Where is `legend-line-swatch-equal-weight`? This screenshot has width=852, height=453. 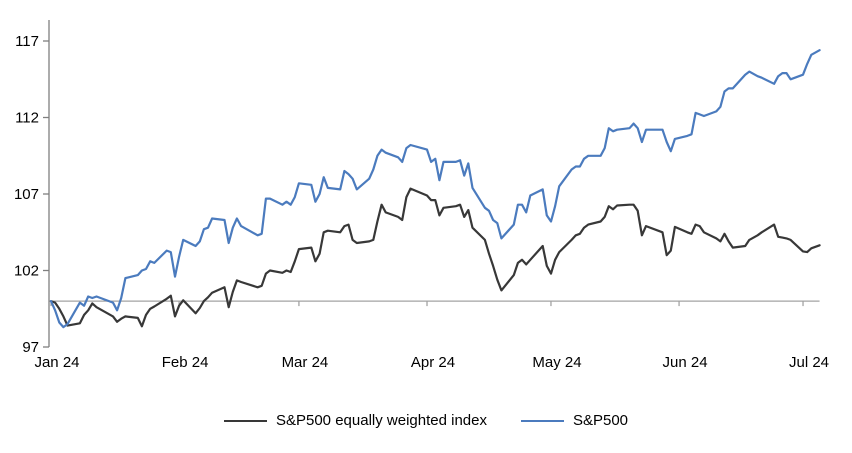
legend-line-swatch-equal-weight is located at coordinates (245, 420).